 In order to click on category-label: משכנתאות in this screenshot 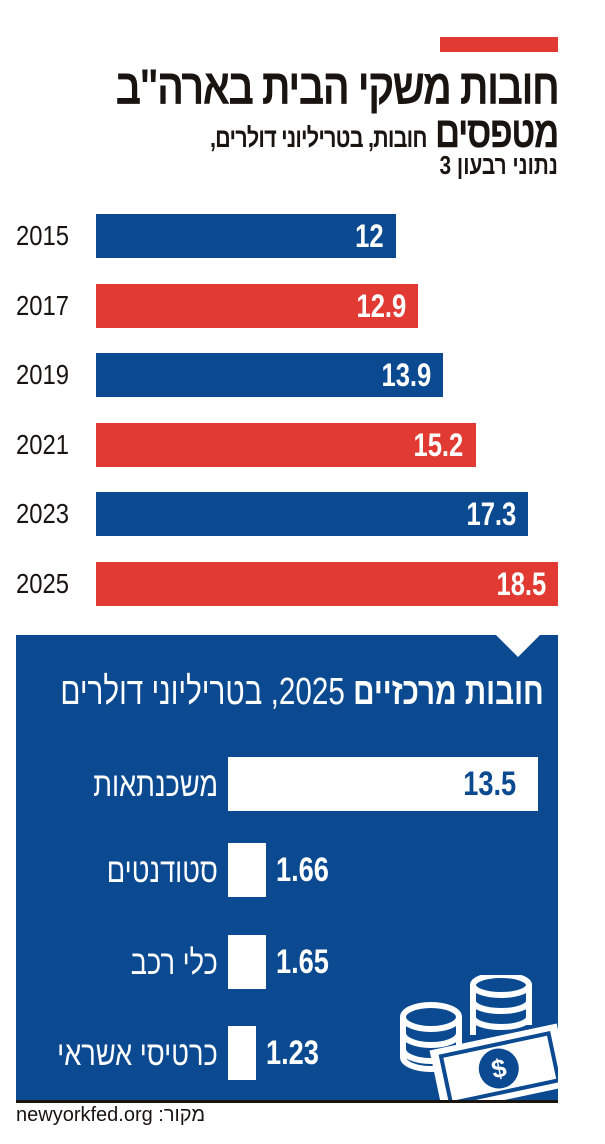, I will do `click(155, 785)`.